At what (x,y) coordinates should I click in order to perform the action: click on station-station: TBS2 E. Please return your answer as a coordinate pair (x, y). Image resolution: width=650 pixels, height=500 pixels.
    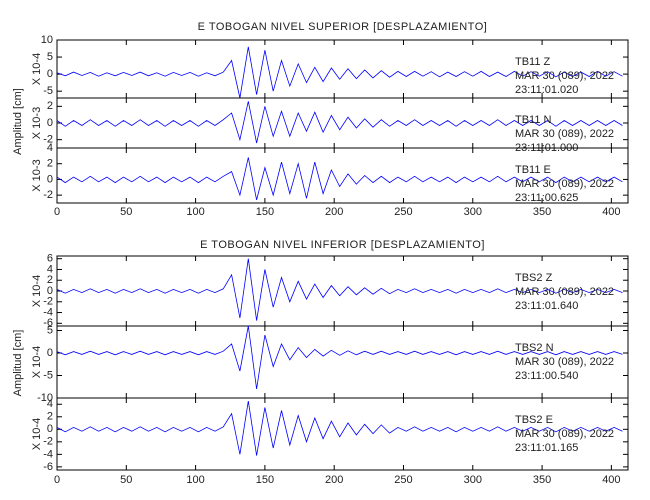
    Looking at the image, I should click on (534, 420).